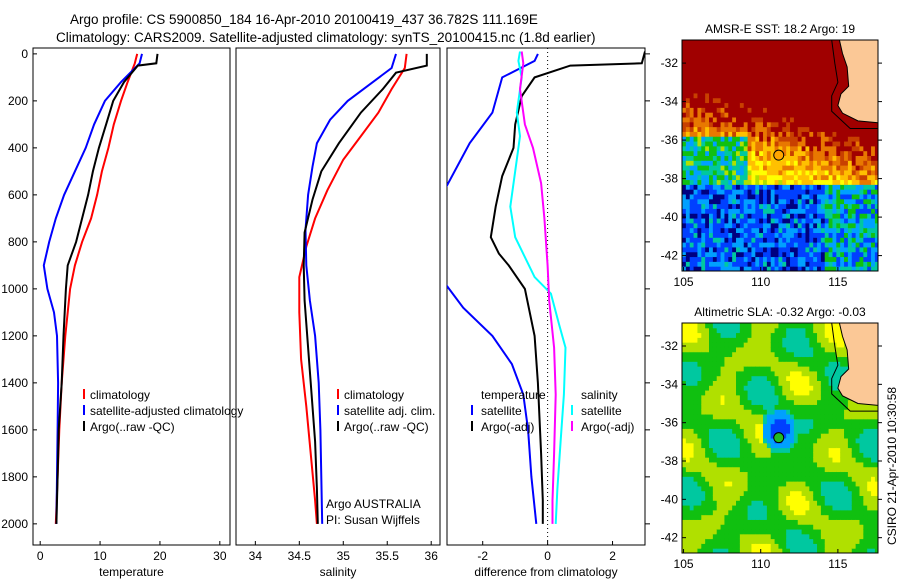  What do you see at coordinates (374, 395) in the screenshot?
I see `legend-label: climatology` at bounding box center [374, 395].